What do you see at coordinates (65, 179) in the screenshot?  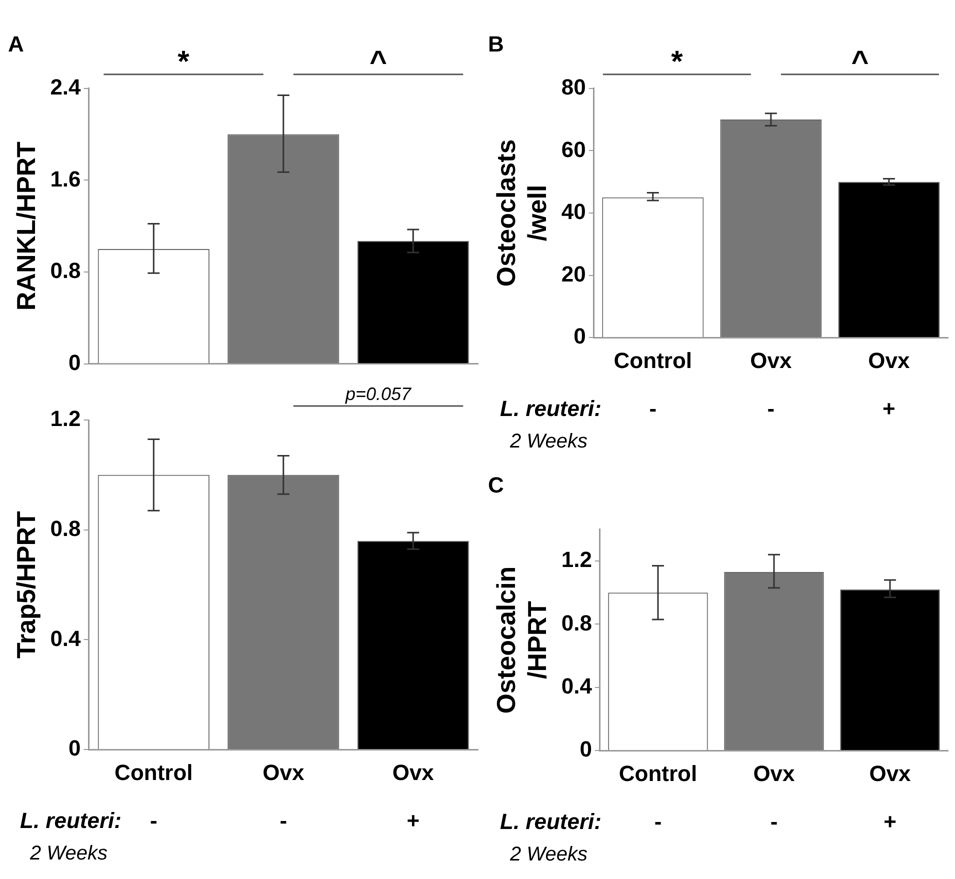 I see `y-tick-label: 1.6` at bounding box center [65, 179].